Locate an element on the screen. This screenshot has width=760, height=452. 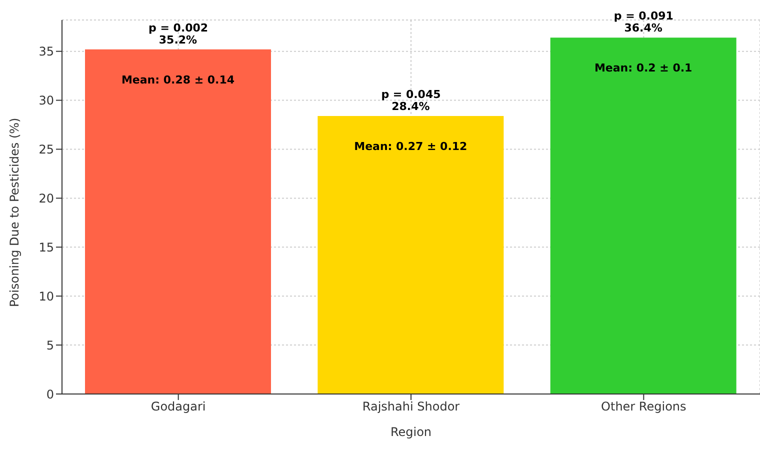
y-tick-label: 15 is located at coordinates (46, 247).